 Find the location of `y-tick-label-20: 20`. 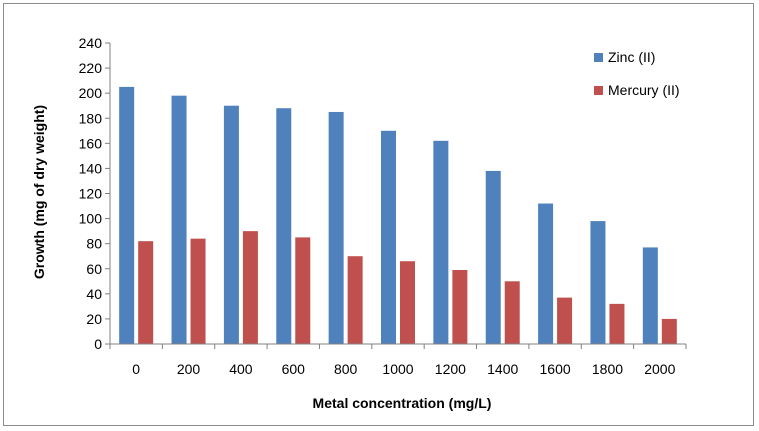

y-tick-label-20: 20 is located at coordinates (94, 319).